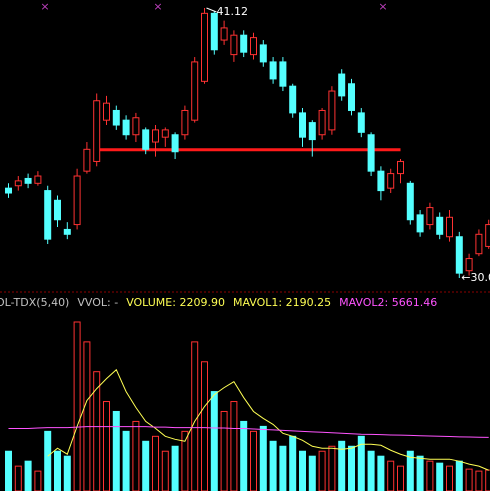 The height and width of the screenshot is (491, 490). Describe the element at coordinates (213, 6) in the screenshot. I see `marks: × × ×` at that location.